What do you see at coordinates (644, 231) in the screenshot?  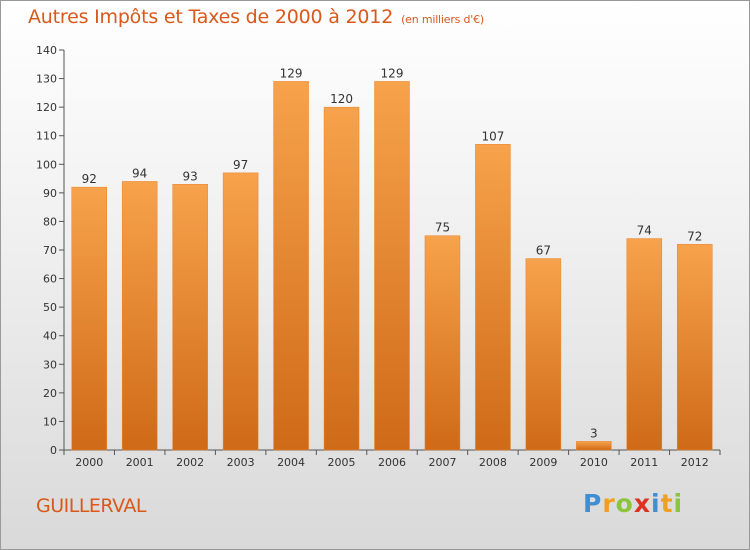 I see `data-label: 74` at bounding box center [644, 231].